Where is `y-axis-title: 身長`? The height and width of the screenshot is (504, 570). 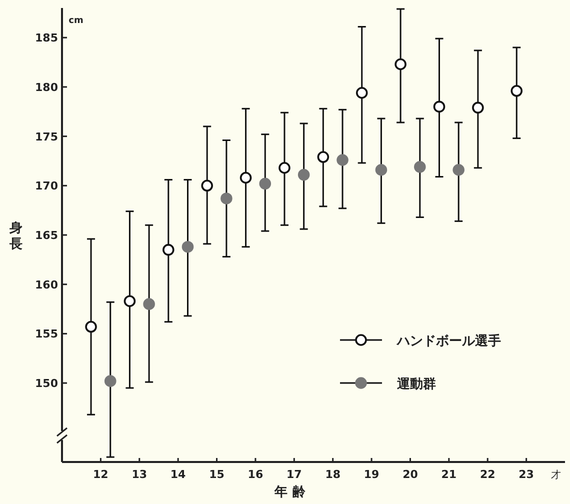
y-axis-title: 身長 is located at coordinates (15, 236).